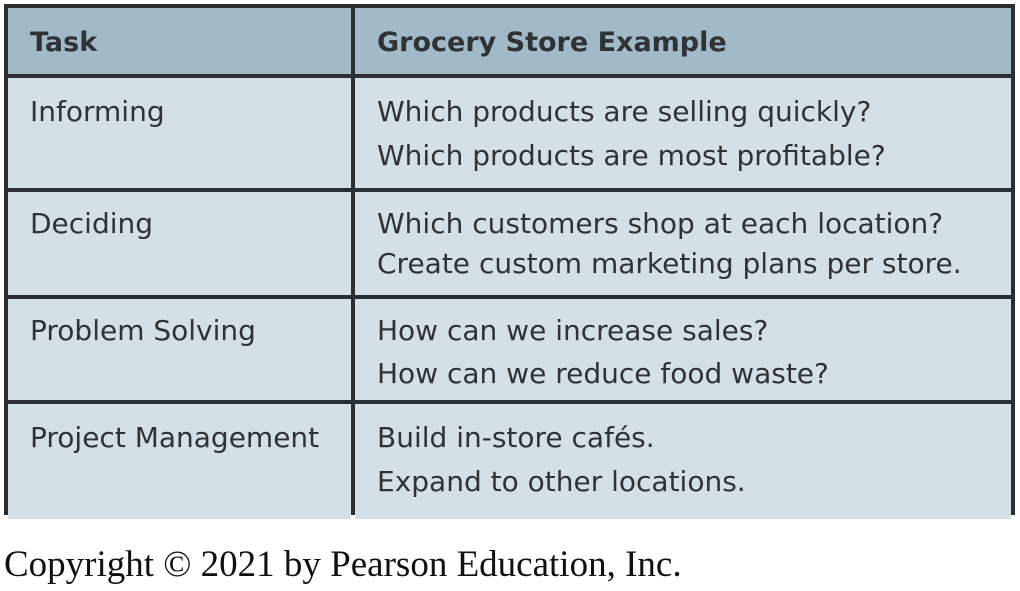 The width and height of the screenshot is (1020, 591). I want to click on task-cell: Informing, so click(179, 133).